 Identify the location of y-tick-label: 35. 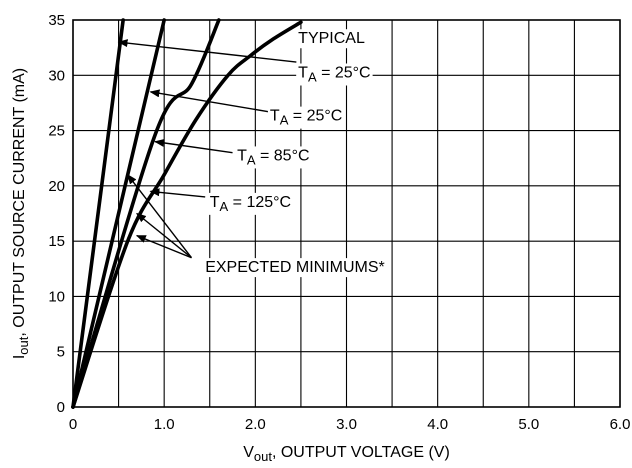
(56, 20).